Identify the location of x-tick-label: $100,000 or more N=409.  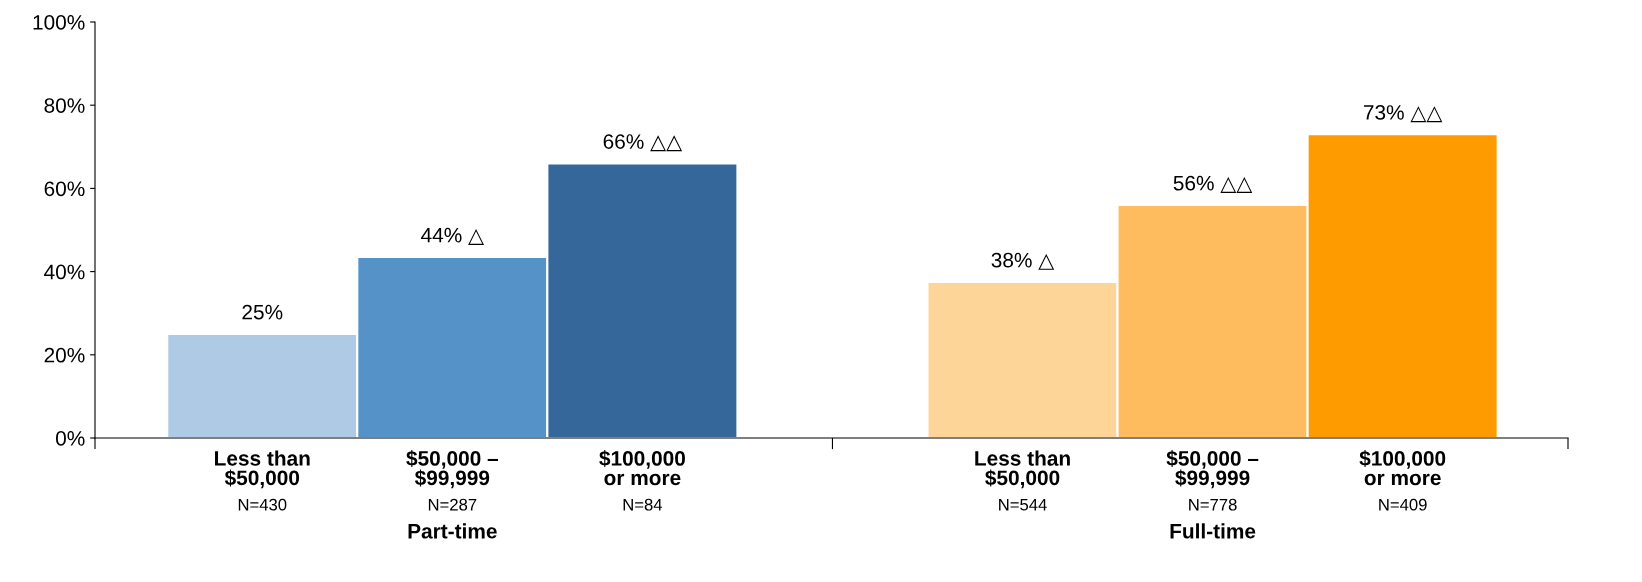
(1402, 480).